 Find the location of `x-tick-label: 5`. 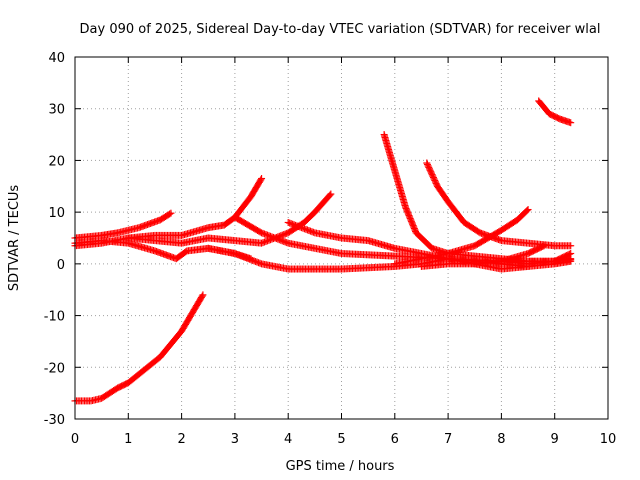

x-tick-label: 5 is located at coordinates (341, 439).